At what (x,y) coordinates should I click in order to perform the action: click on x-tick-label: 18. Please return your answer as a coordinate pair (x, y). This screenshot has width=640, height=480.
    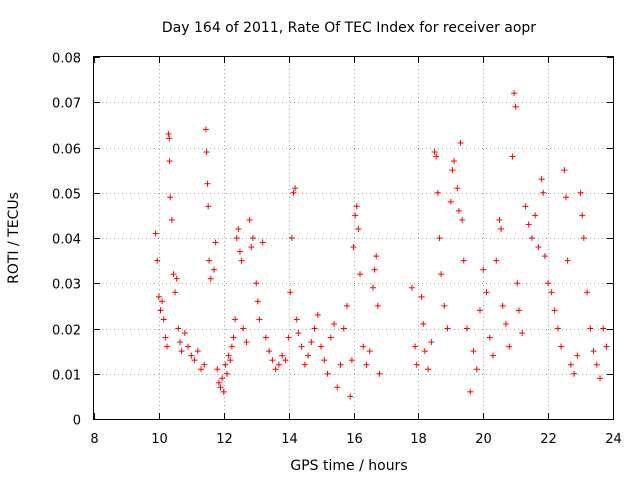
    Looking at the image, I should click on (418, 439).